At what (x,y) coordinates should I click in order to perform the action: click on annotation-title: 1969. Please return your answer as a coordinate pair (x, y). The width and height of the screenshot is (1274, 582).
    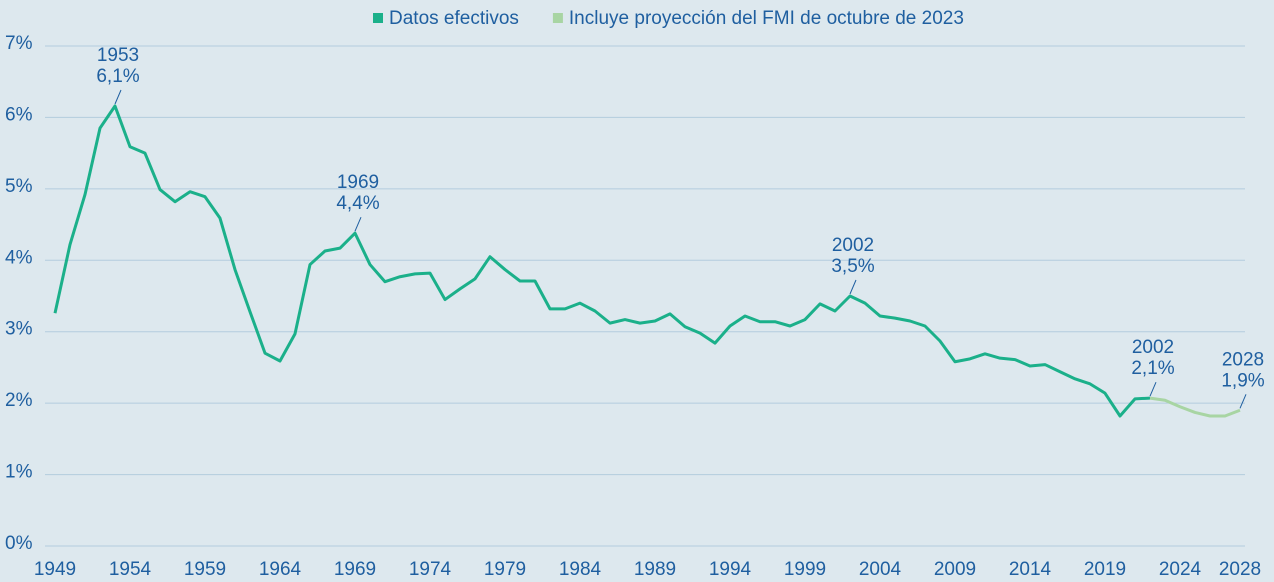
    Looking at the image, I should click on (358, 182).